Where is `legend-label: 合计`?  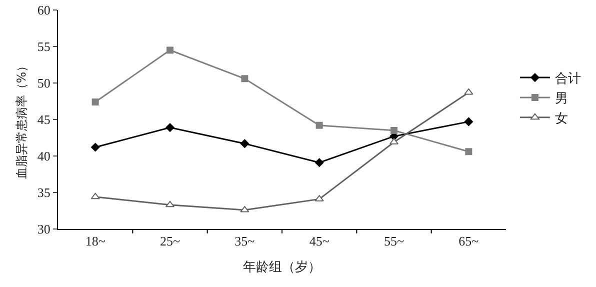
legend-label: 合计 is located at coordinates (567, 79).